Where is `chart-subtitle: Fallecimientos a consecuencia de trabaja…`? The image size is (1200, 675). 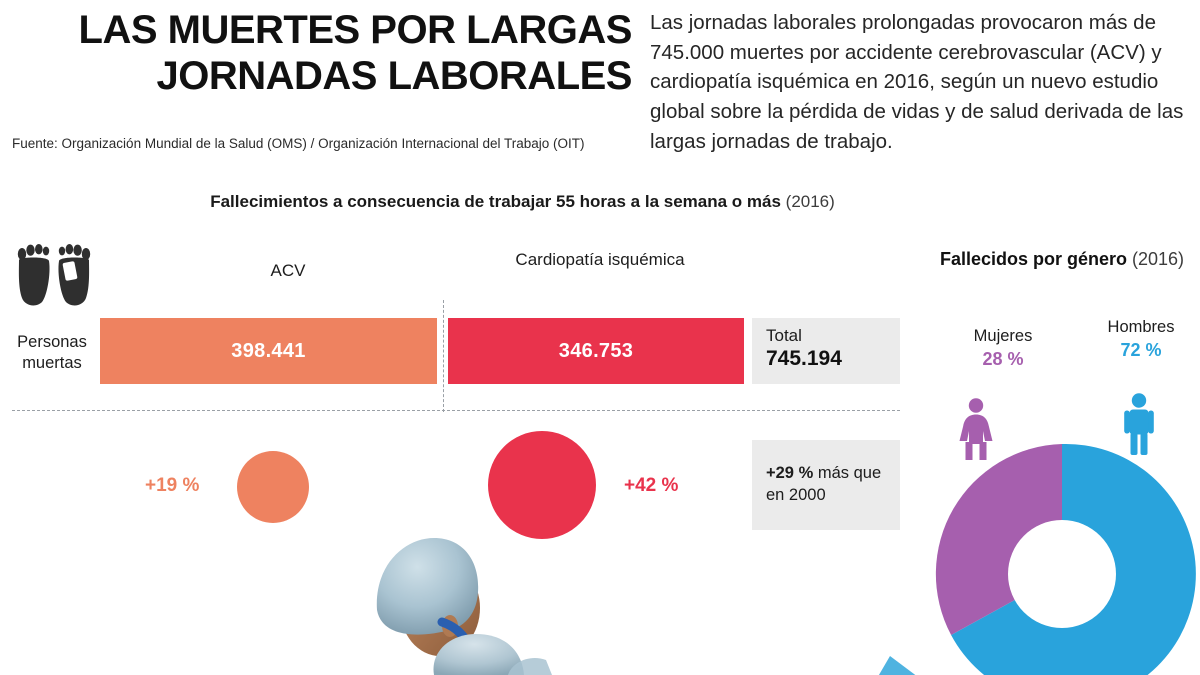
chart-subtitle: Fallecimientos a consecuencia de trabaja… is located at coordinates (522, 202).